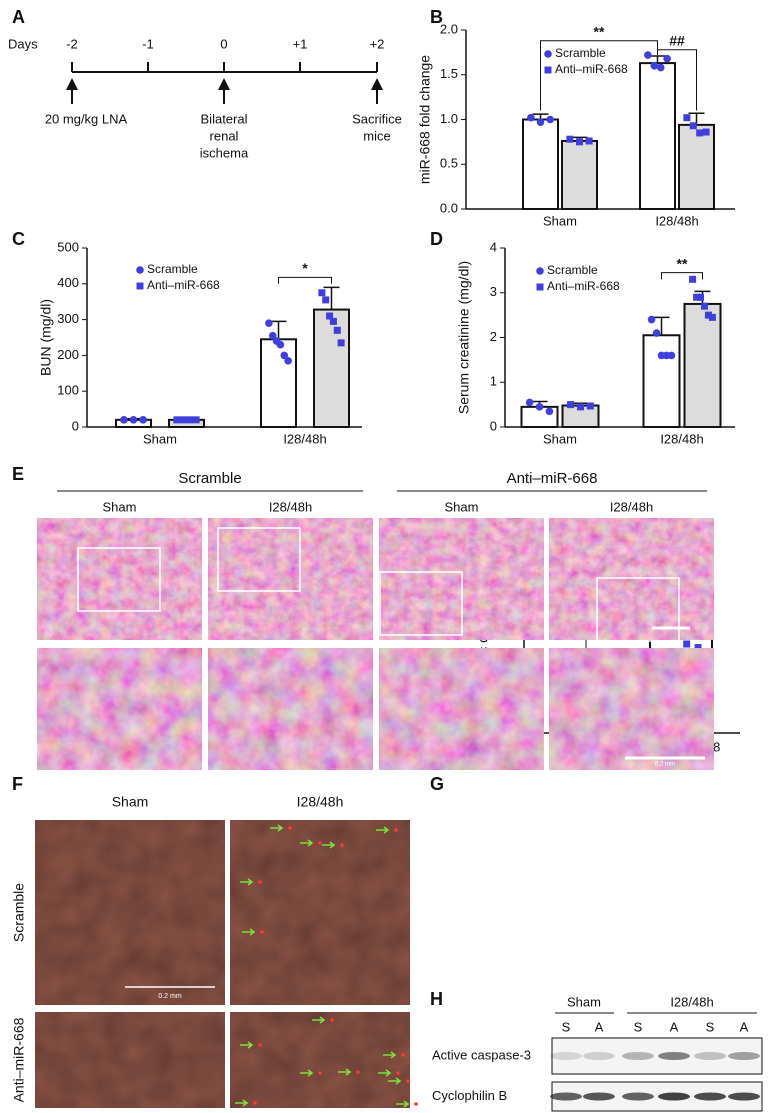 This screenshot has height=1113, width=769. I want to click on event-label: mice, so click(376, 135).